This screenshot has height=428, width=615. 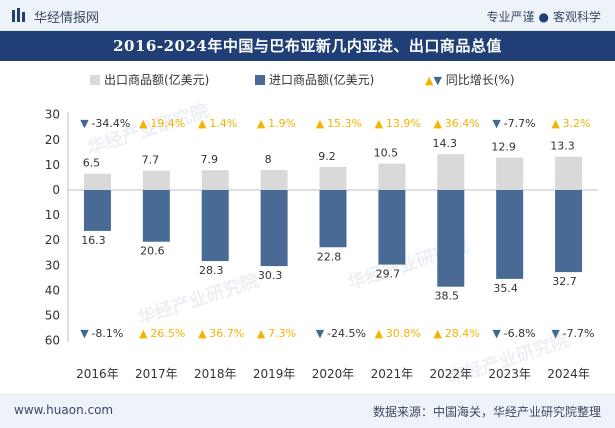 I want to click on legend: 出口商品额(亿美元) 进口商品额(亿美元) ▲▼ 同比增长(%), so click(x=307, y=79).